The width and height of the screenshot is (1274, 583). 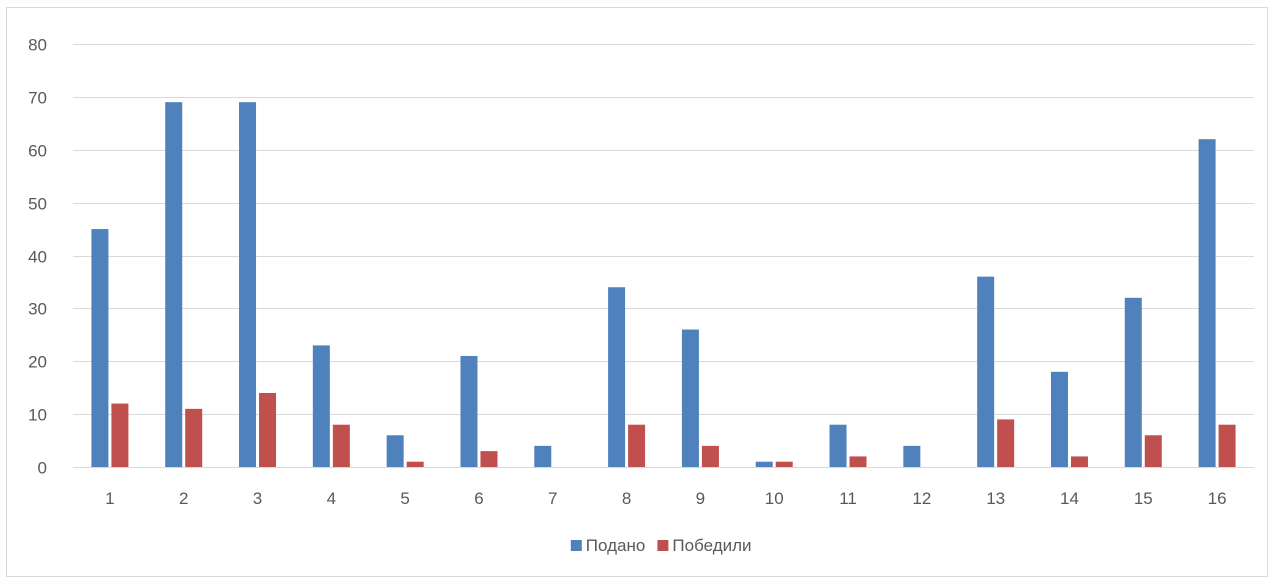 What do you see at coordinates (37, 98) in the screenshot?
I see `y-tick-label: 70` at bounding box center [37, 98].